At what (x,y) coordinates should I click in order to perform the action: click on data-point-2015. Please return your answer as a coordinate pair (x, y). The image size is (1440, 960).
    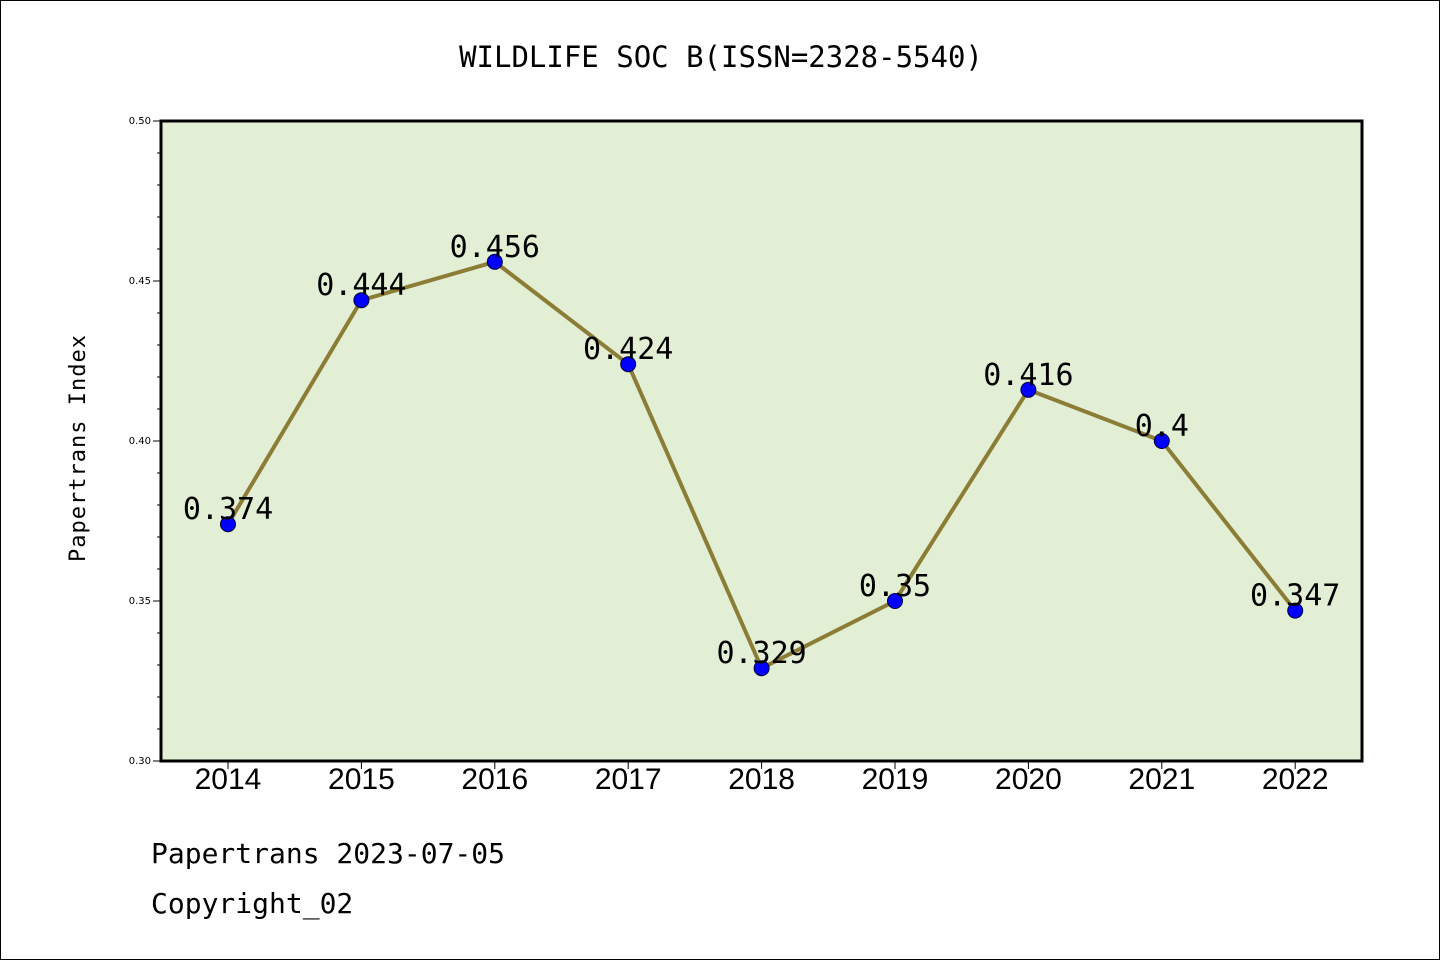
    Looking at the image, I should click on (361, 300).